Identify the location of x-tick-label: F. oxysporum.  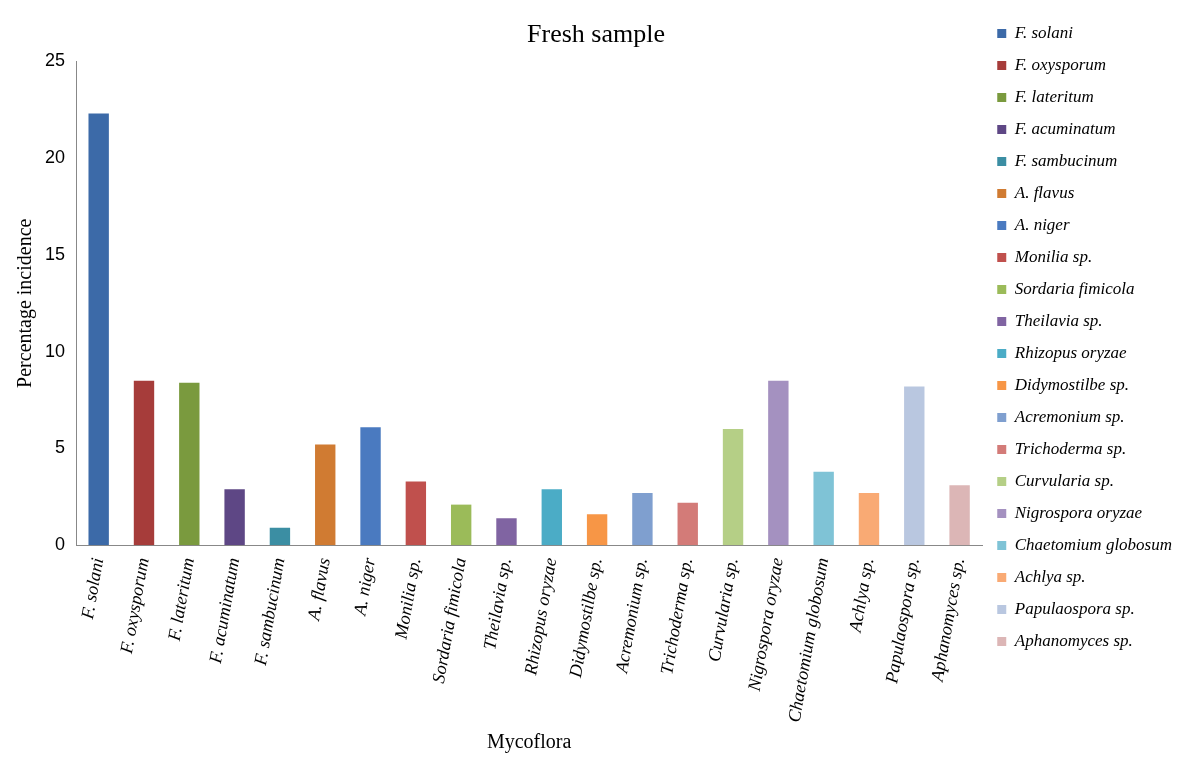
(134, 606).